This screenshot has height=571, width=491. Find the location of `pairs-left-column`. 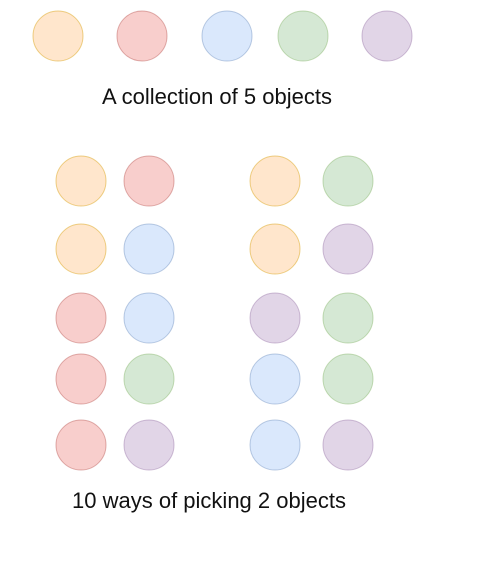

pairs-left-column is located at coordinates (115, 313).